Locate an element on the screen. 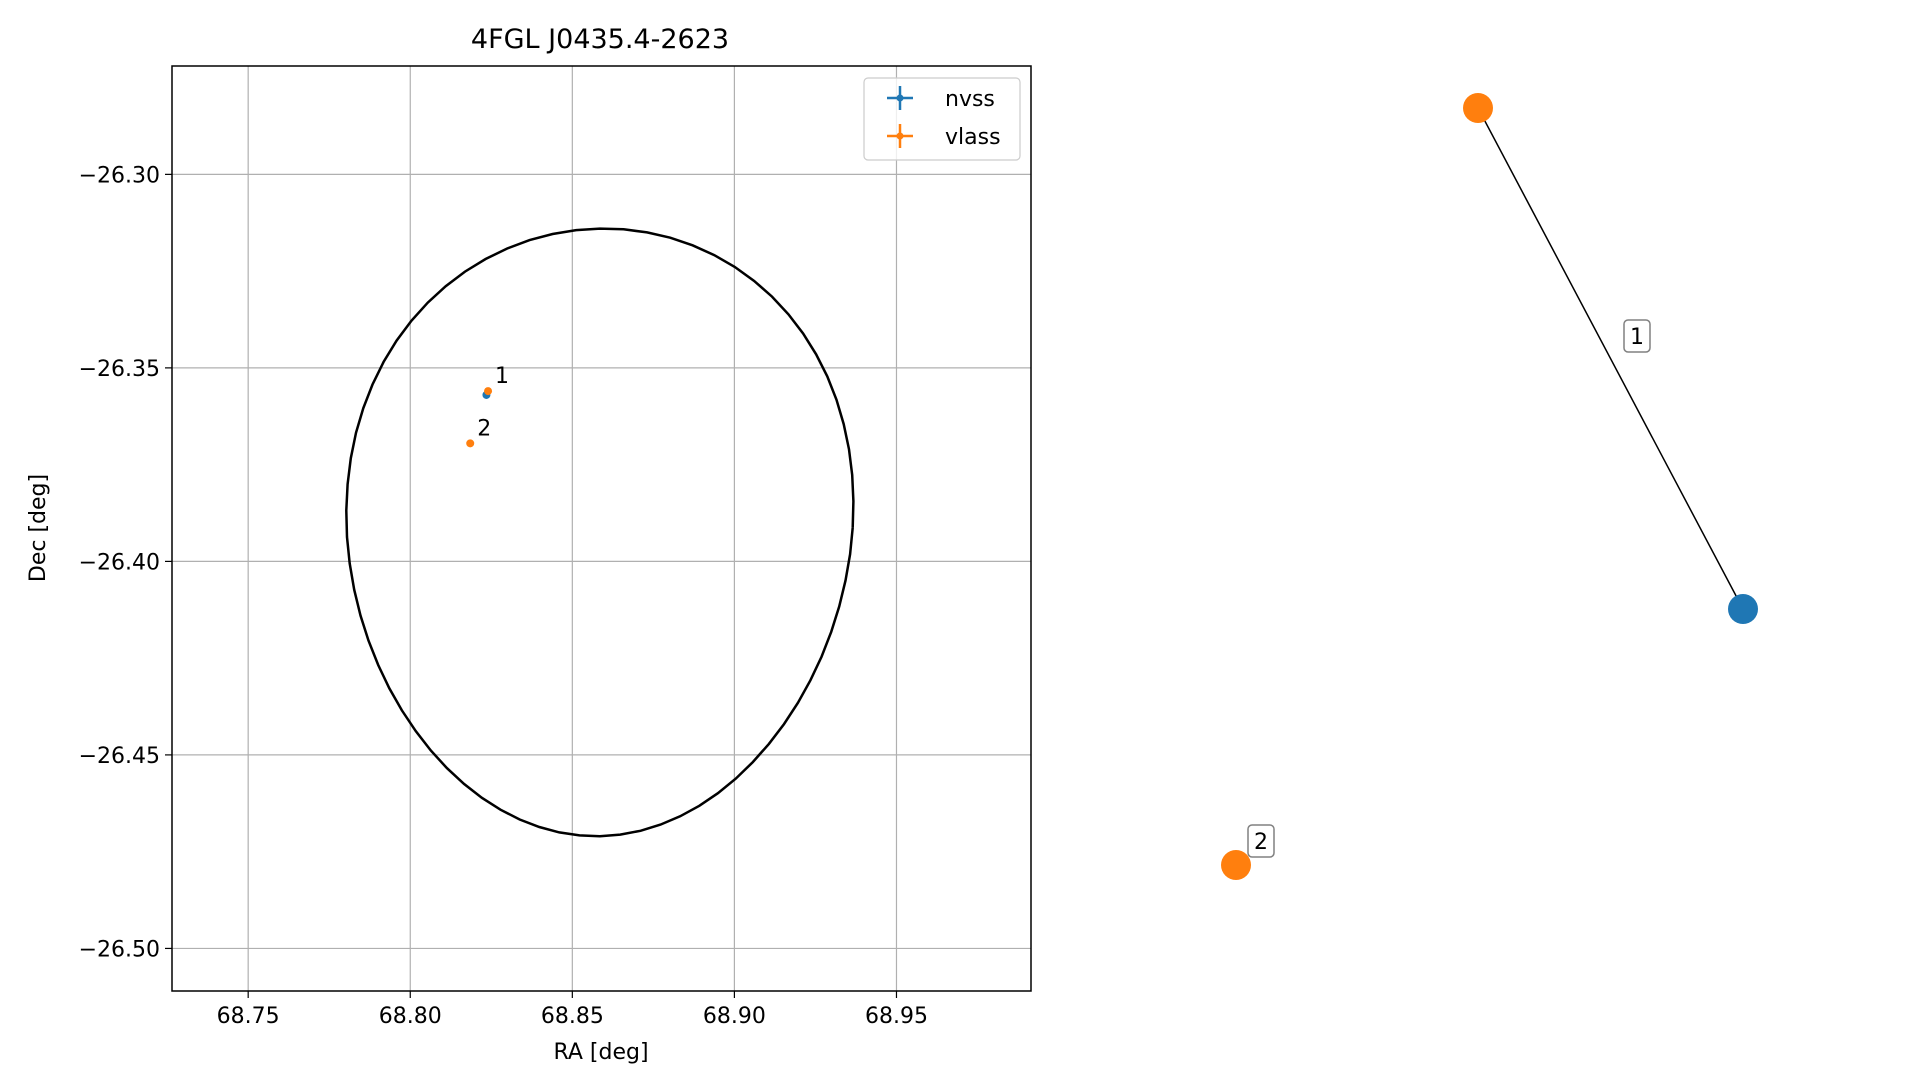 This screenshot has width=1919, height=1080. point-annotations: 12 is located at coordinates (493, 402).